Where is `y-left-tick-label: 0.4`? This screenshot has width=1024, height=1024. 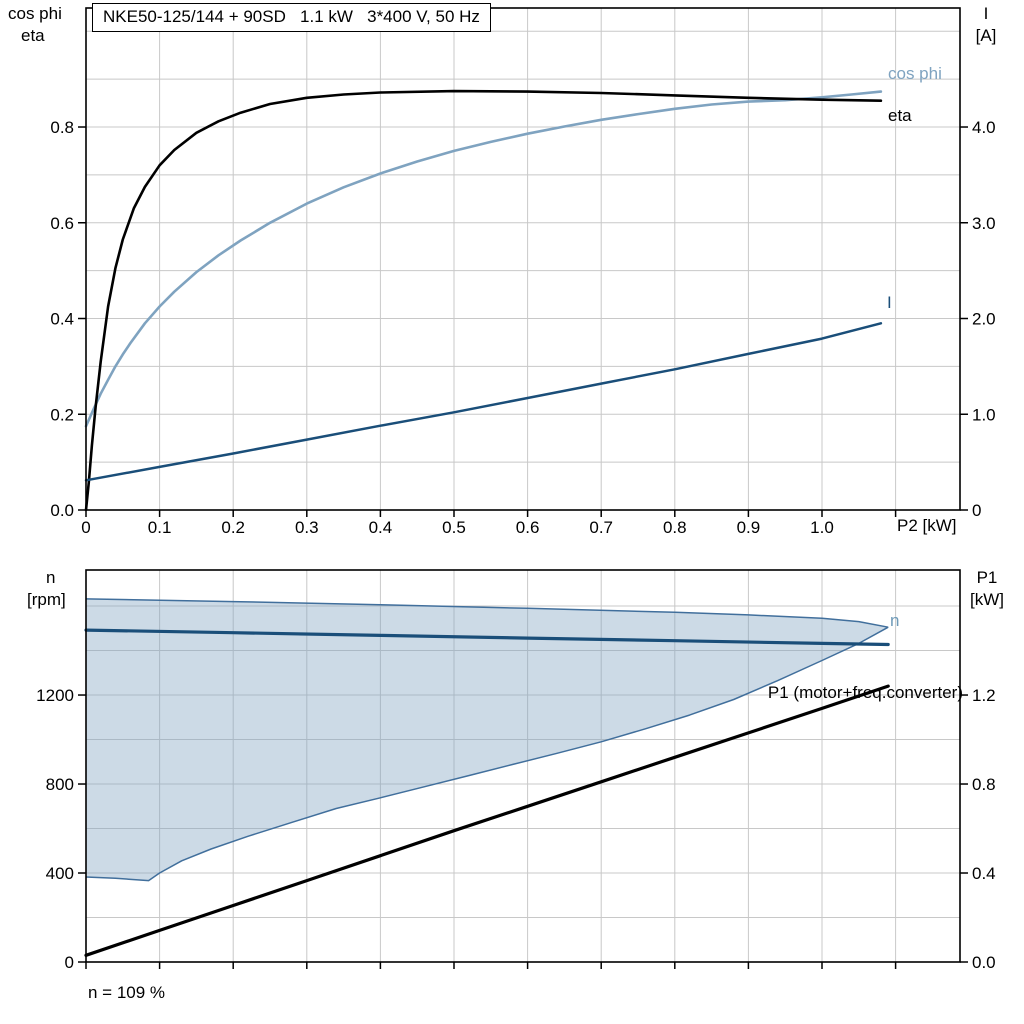 y-left-tick-label: 0.4 is located at coordinates (62, 319).